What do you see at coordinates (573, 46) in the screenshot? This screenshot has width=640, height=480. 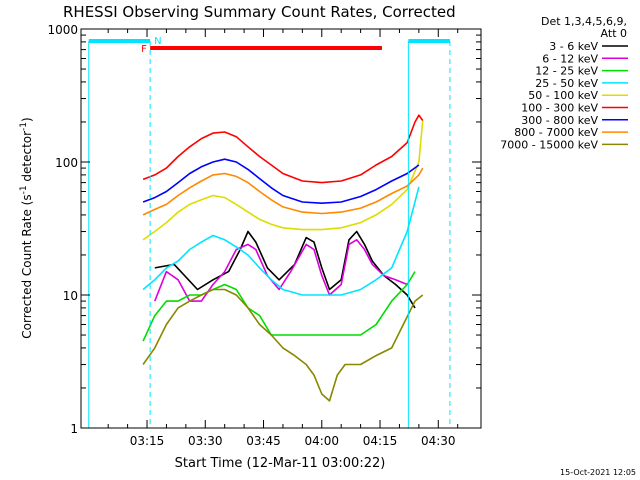 I see `legend-label: 3 - 6 keV` at bounding box center [573, 46].